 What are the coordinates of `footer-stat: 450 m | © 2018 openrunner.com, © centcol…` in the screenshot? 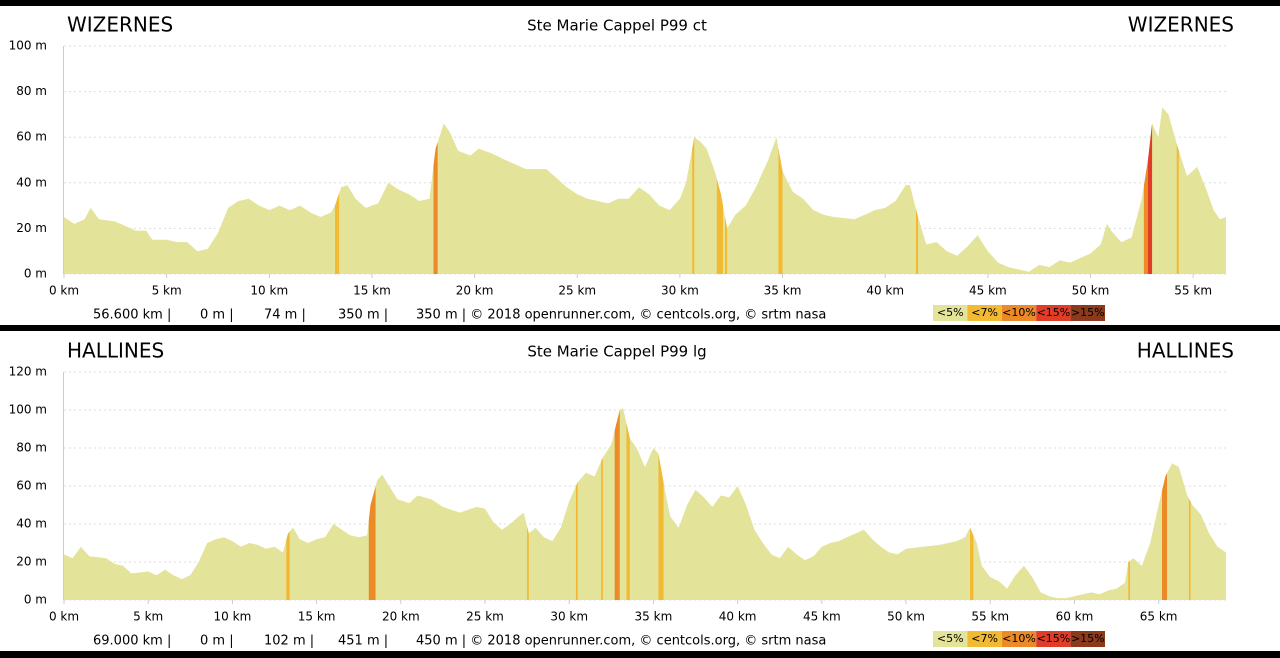 It's located at (621, 641).